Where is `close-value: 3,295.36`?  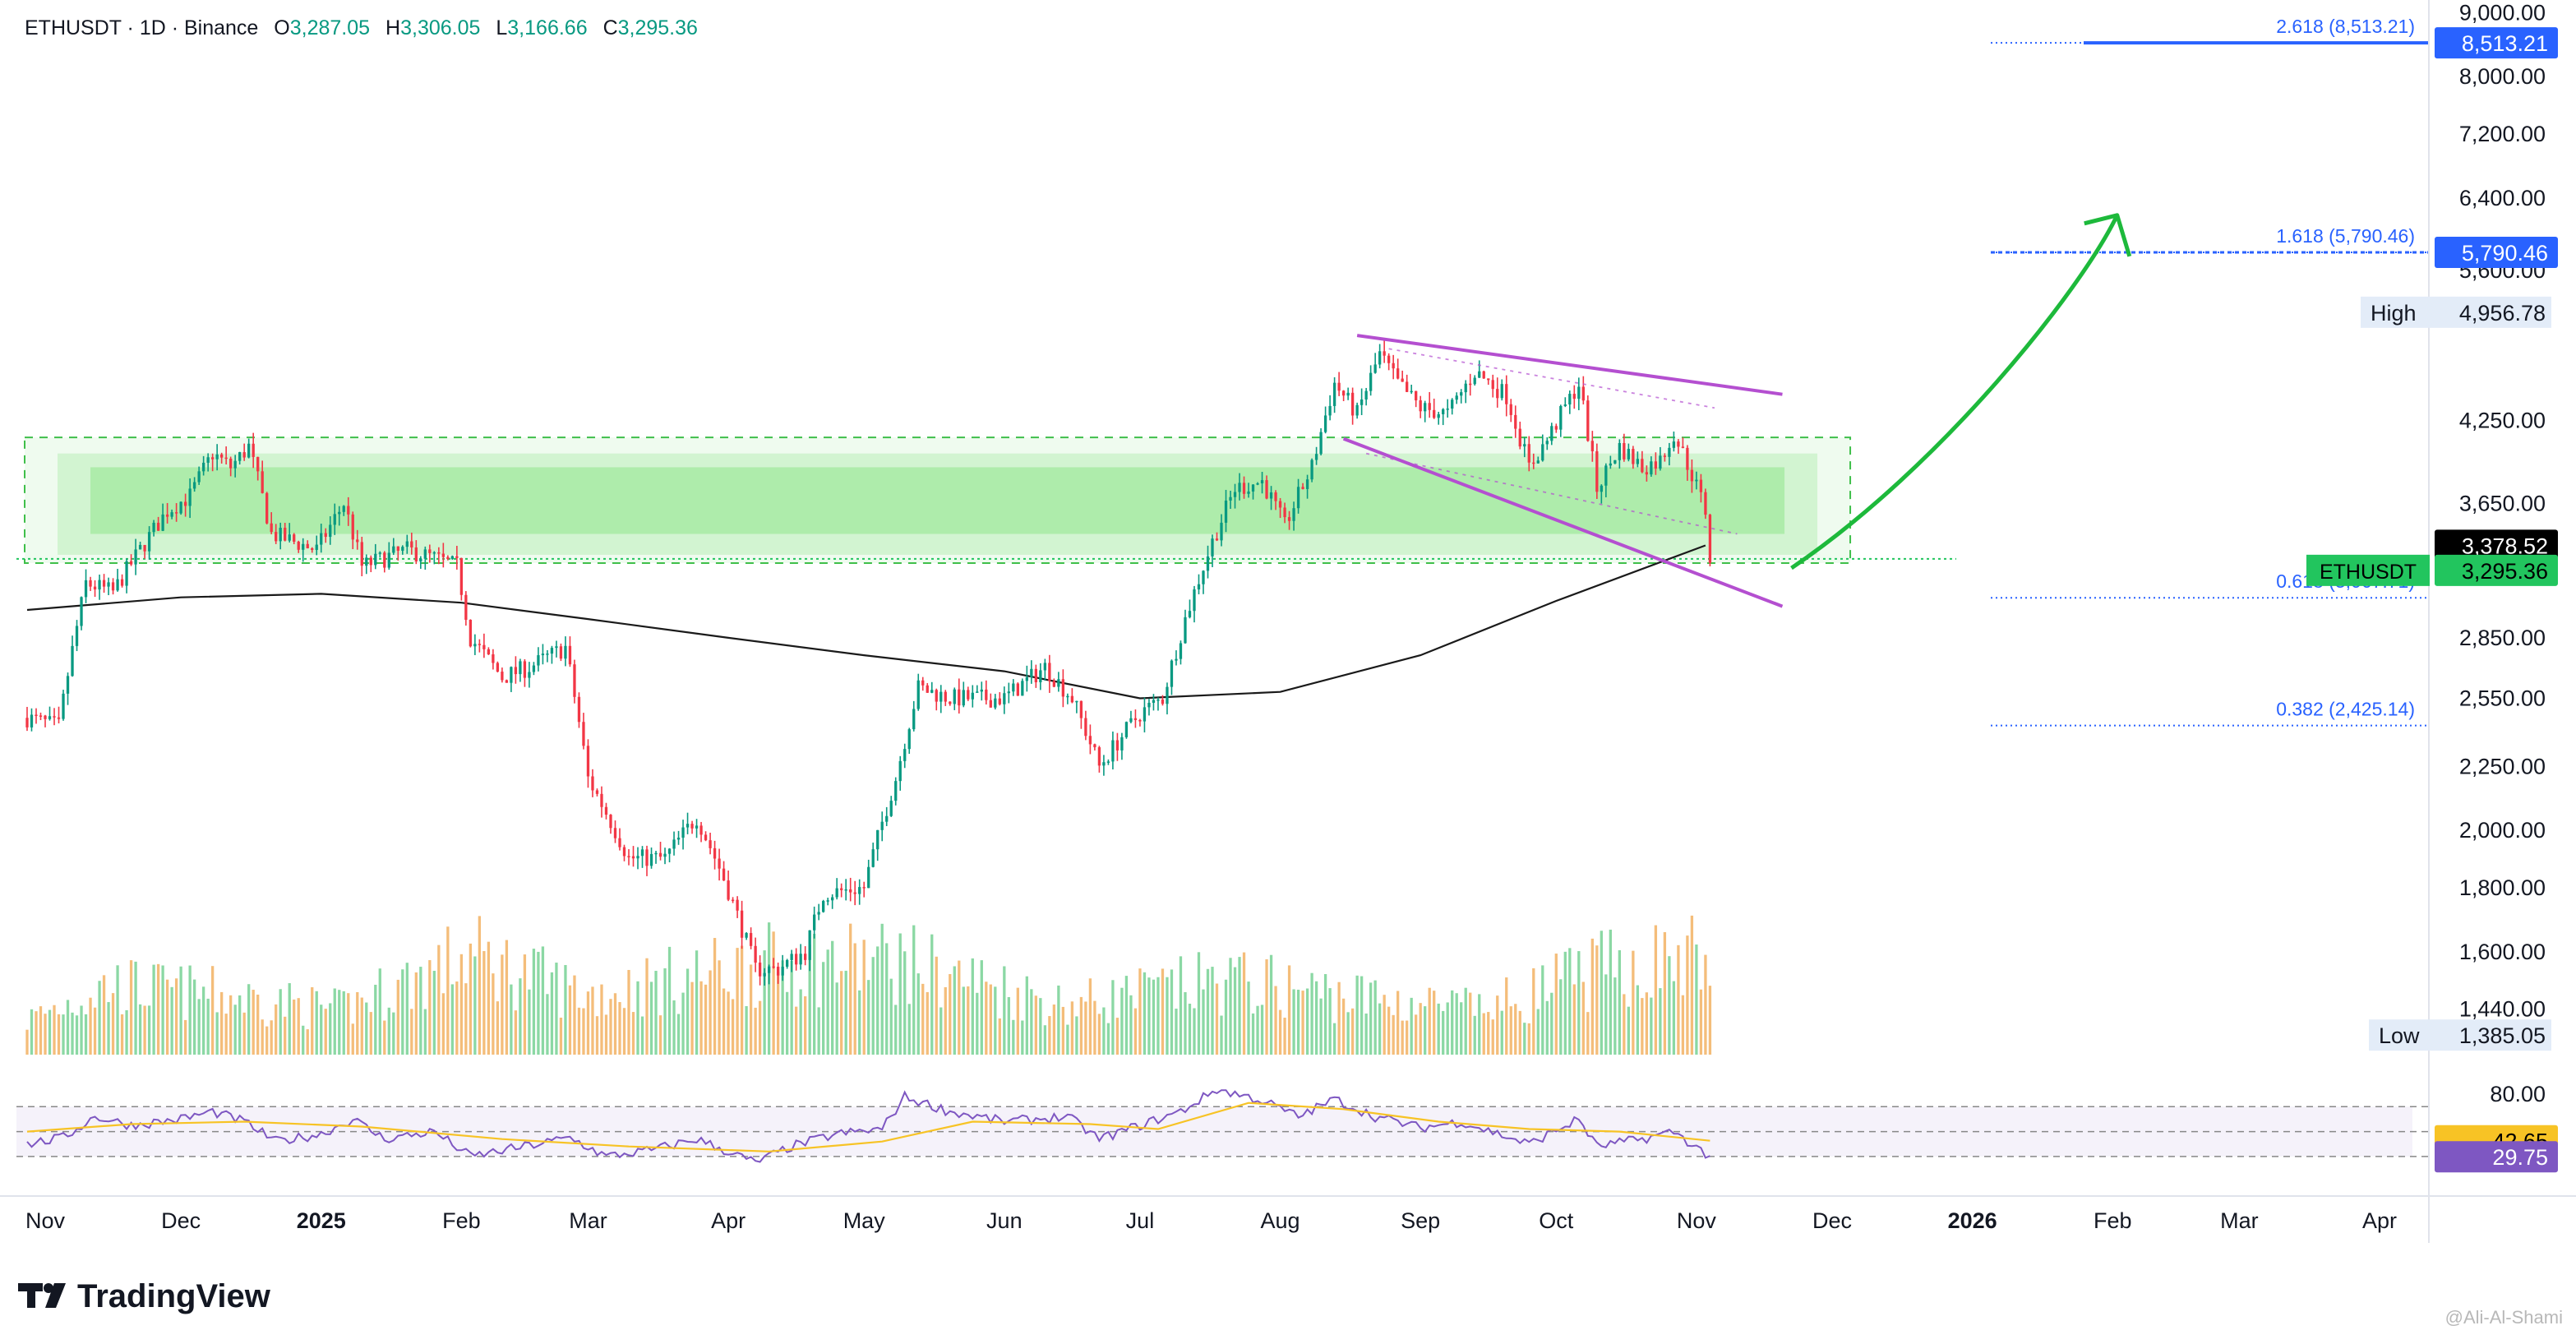 close-value: 3,295.36 is located at coordinates (658, 28).